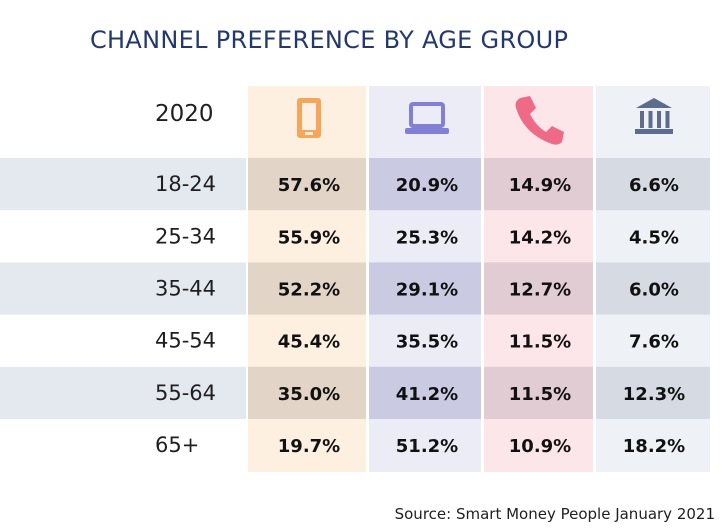 This screenshot has height=529, width=725. I want to click on table-cell-value: 29.1%, so click(427, 290).